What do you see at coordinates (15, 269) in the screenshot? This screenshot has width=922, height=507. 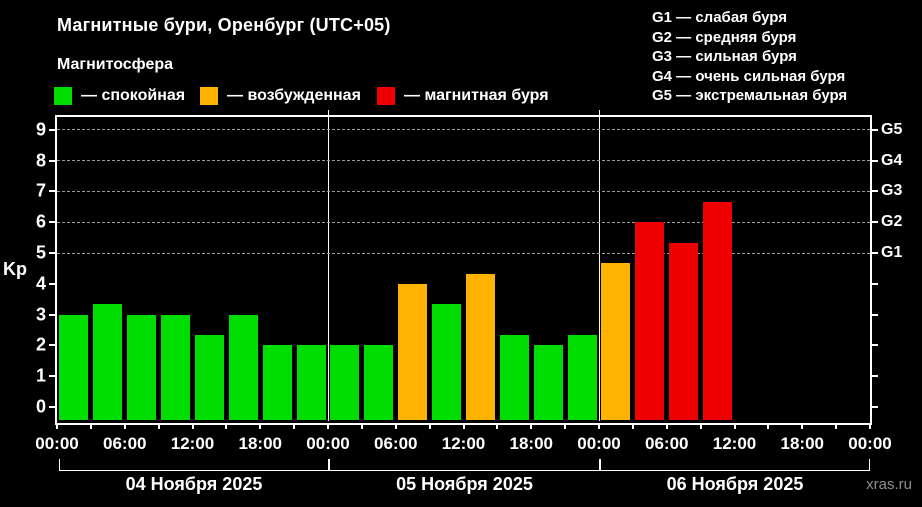 I see `y-axis-label: Kp` at bounding box center [15, 269].